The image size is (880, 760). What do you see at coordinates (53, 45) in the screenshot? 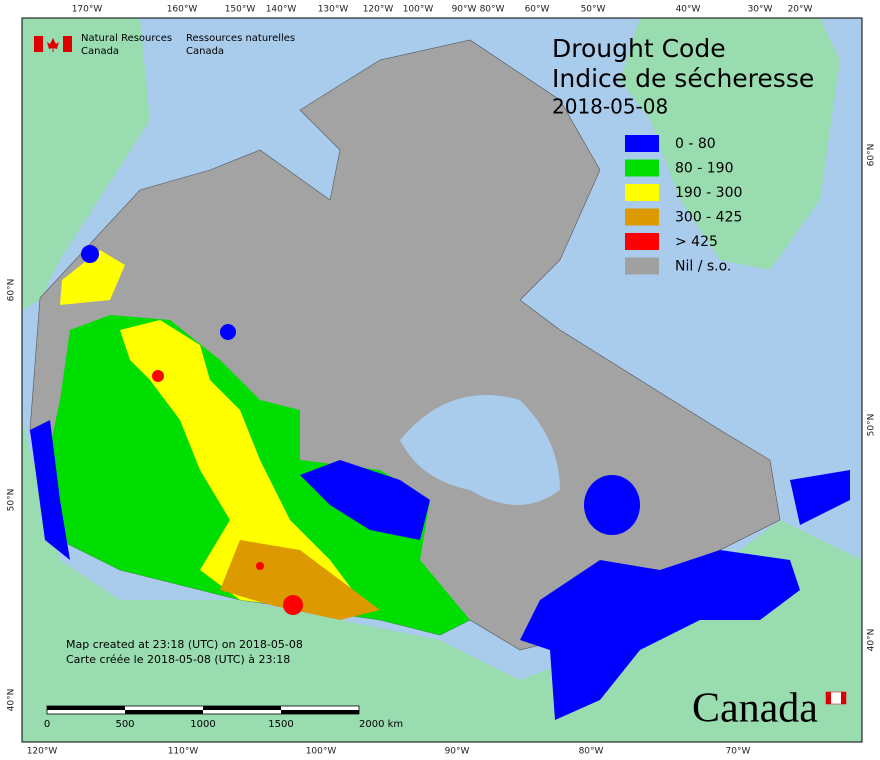
I see `flag-leaf` at bounding box center [53, 45].